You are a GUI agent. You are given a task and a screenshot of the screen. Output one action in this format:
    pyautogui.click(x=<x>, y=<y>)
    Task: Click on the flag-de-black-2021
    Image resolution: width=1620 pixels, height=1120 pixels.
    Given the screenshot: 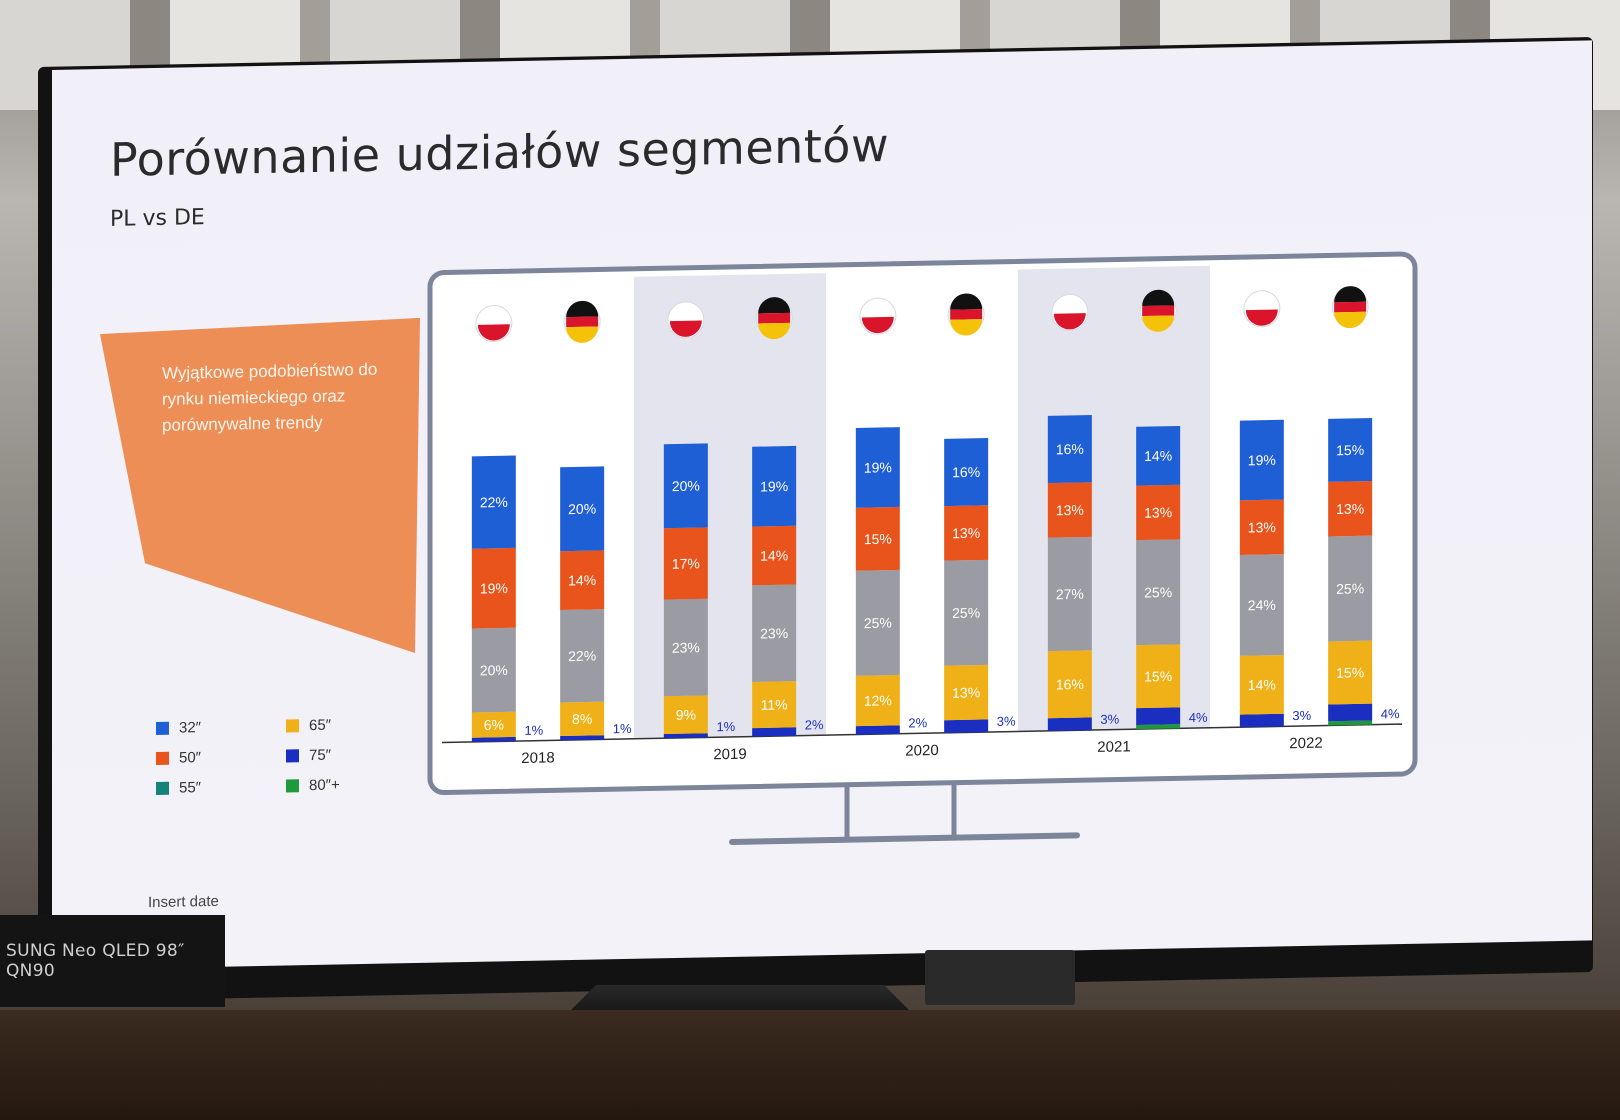 What is the action you would take?
    pyautogui.click(x=1158, y=298)
    